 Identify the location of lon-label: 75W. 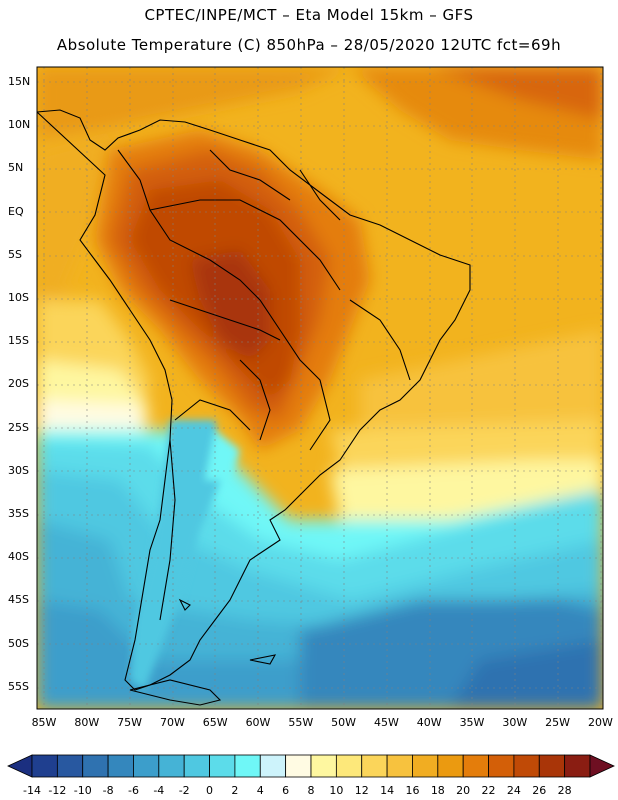
(130, 722).